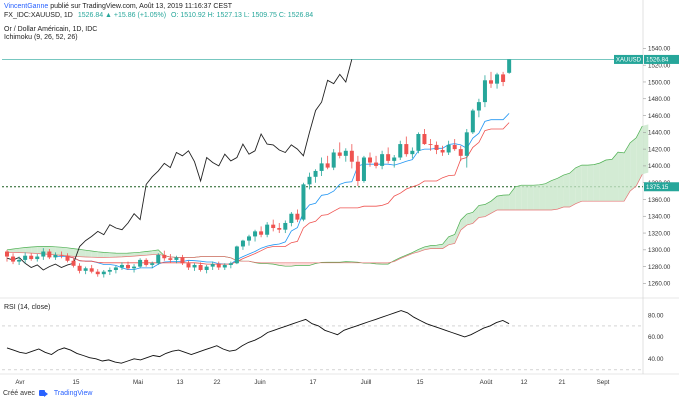 Image resolution: width=679 pixels, height=402 pixels. What do you see at coordinates (659, 149) in the screenshot?
I see `price-tick-label: 1420.00` at bounding box center [659, 149].